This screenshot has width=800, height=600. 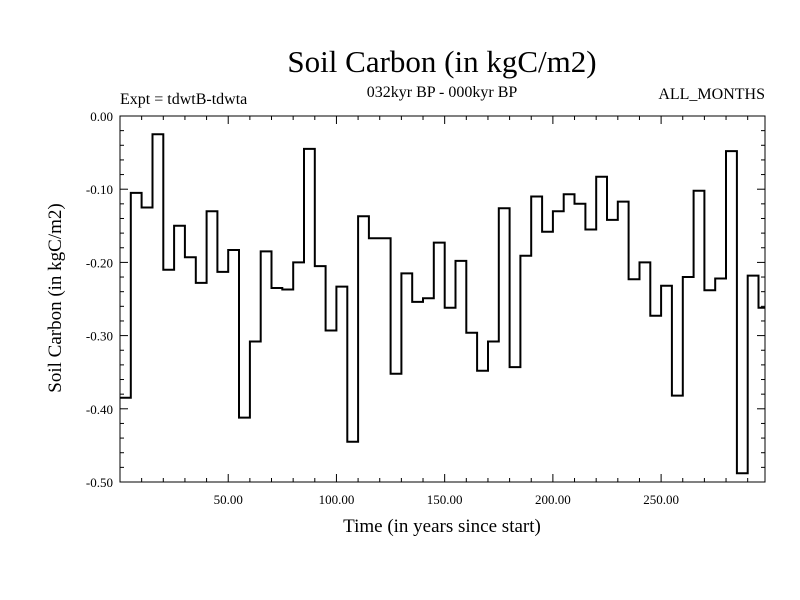 I want to click on period-label: 032kyr BP - 000kyr BP, so click(x=442, y=92).